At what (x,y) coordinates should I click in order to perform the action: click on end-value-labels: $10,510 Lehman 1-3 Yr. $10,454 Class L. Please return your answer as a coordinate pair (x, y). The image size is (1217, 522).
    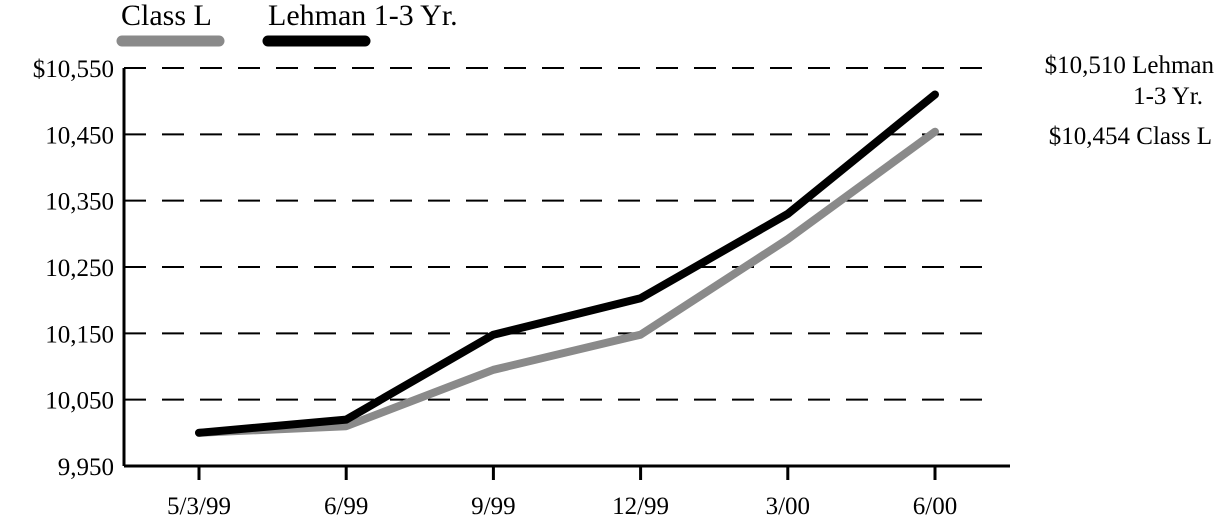
    Looking at the image, I should click on (1130, 101).